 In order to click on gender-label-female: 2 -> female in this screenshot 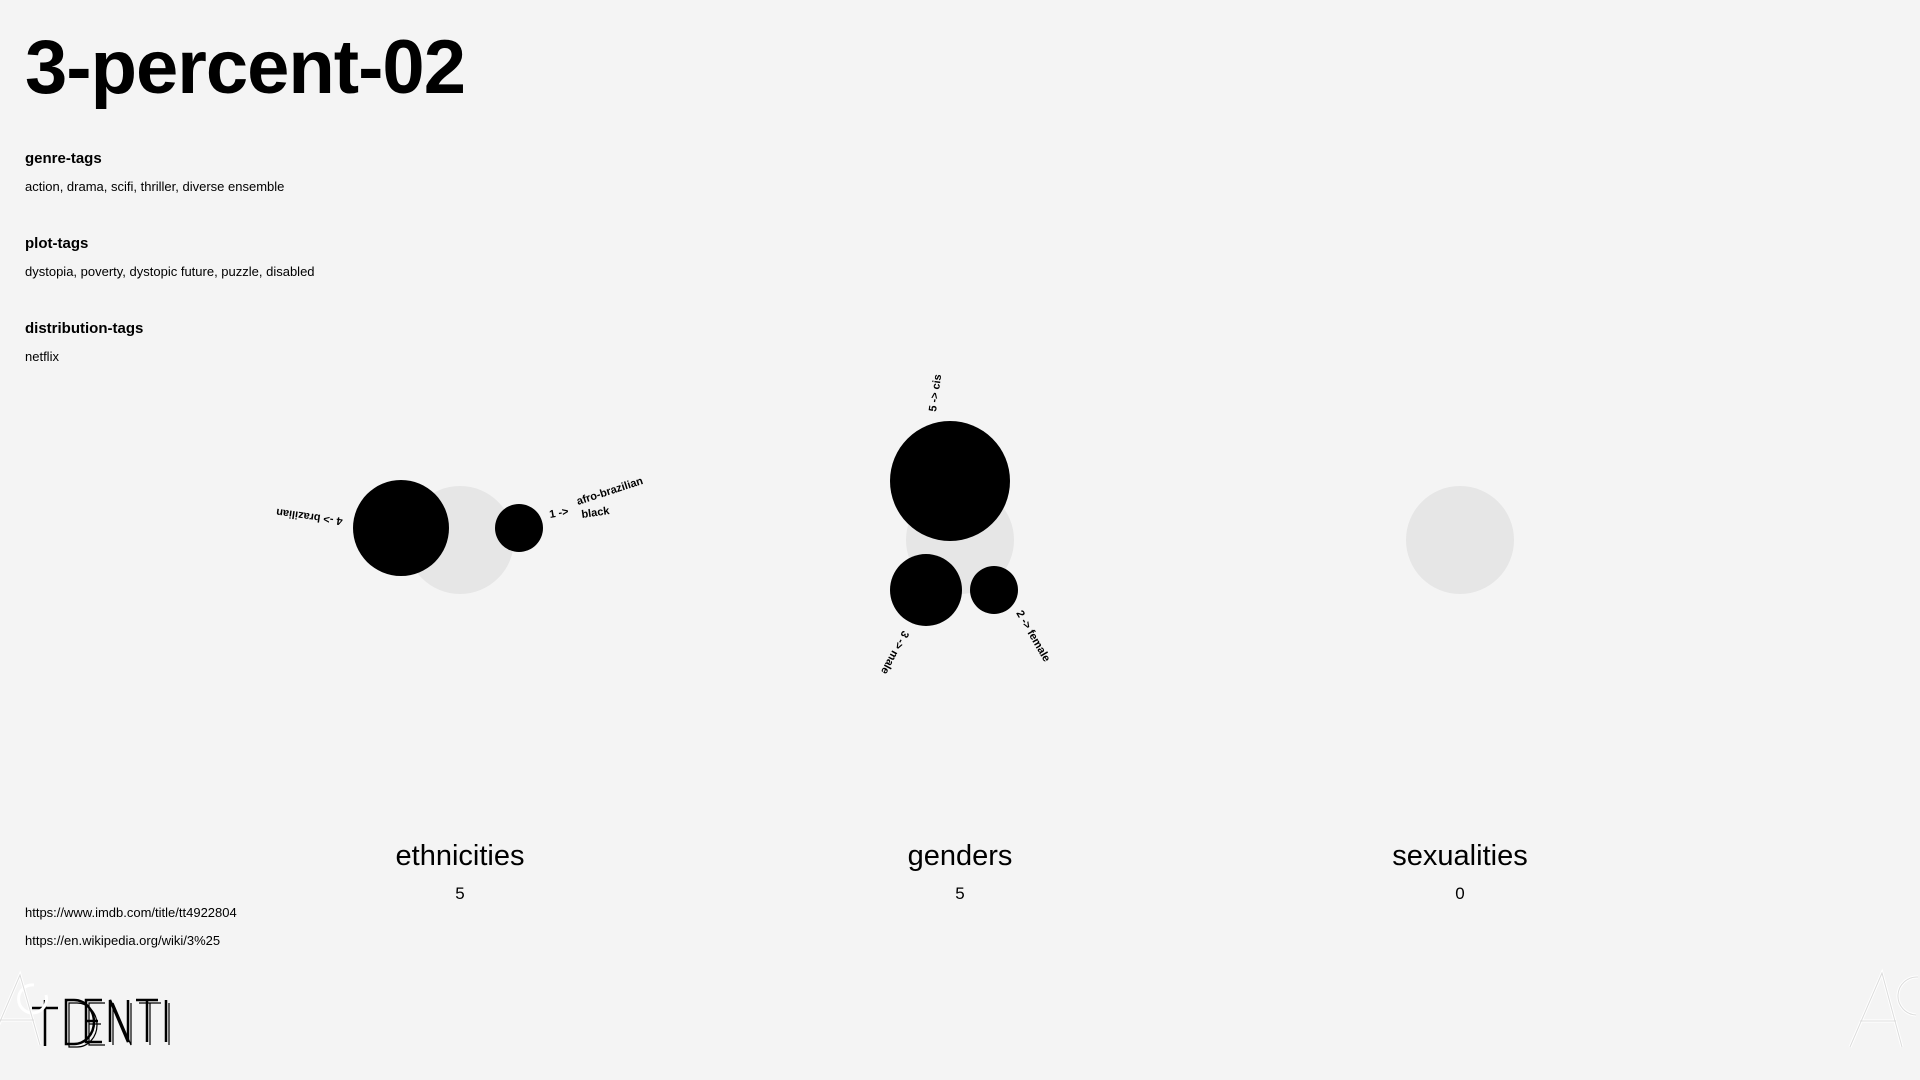, I will do `click(1032, 637)`.